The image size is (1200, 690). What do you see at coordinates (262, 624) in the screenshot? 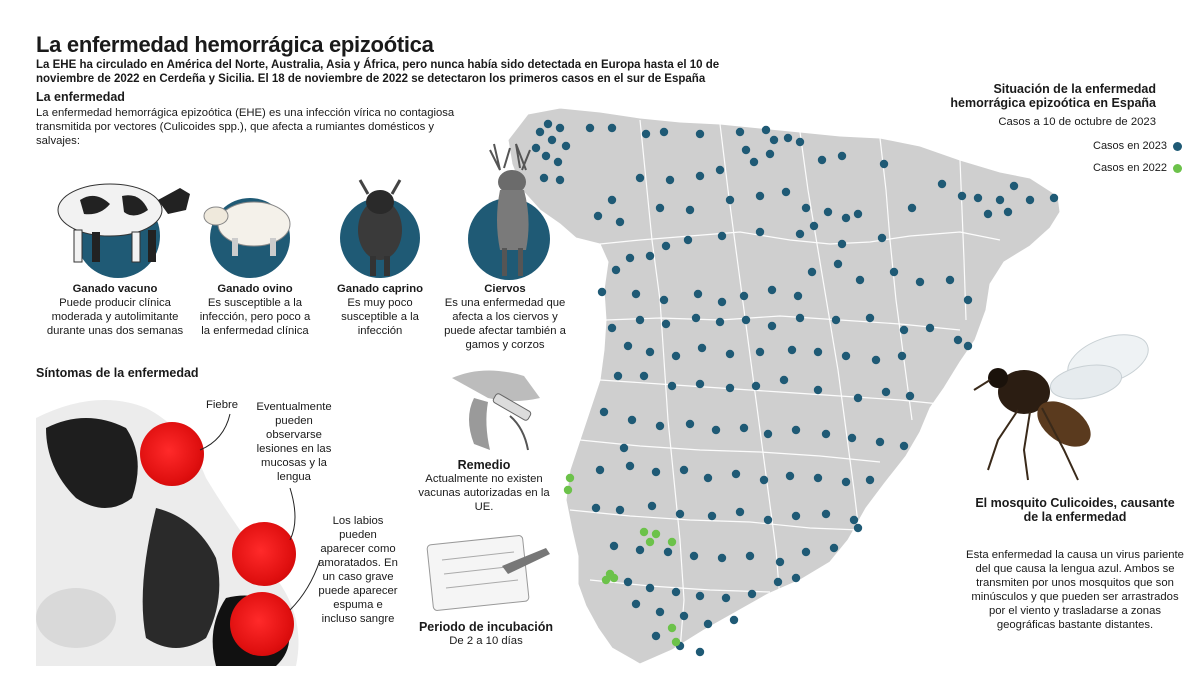
I see `lips-marker` at bounding box center [262, 624].